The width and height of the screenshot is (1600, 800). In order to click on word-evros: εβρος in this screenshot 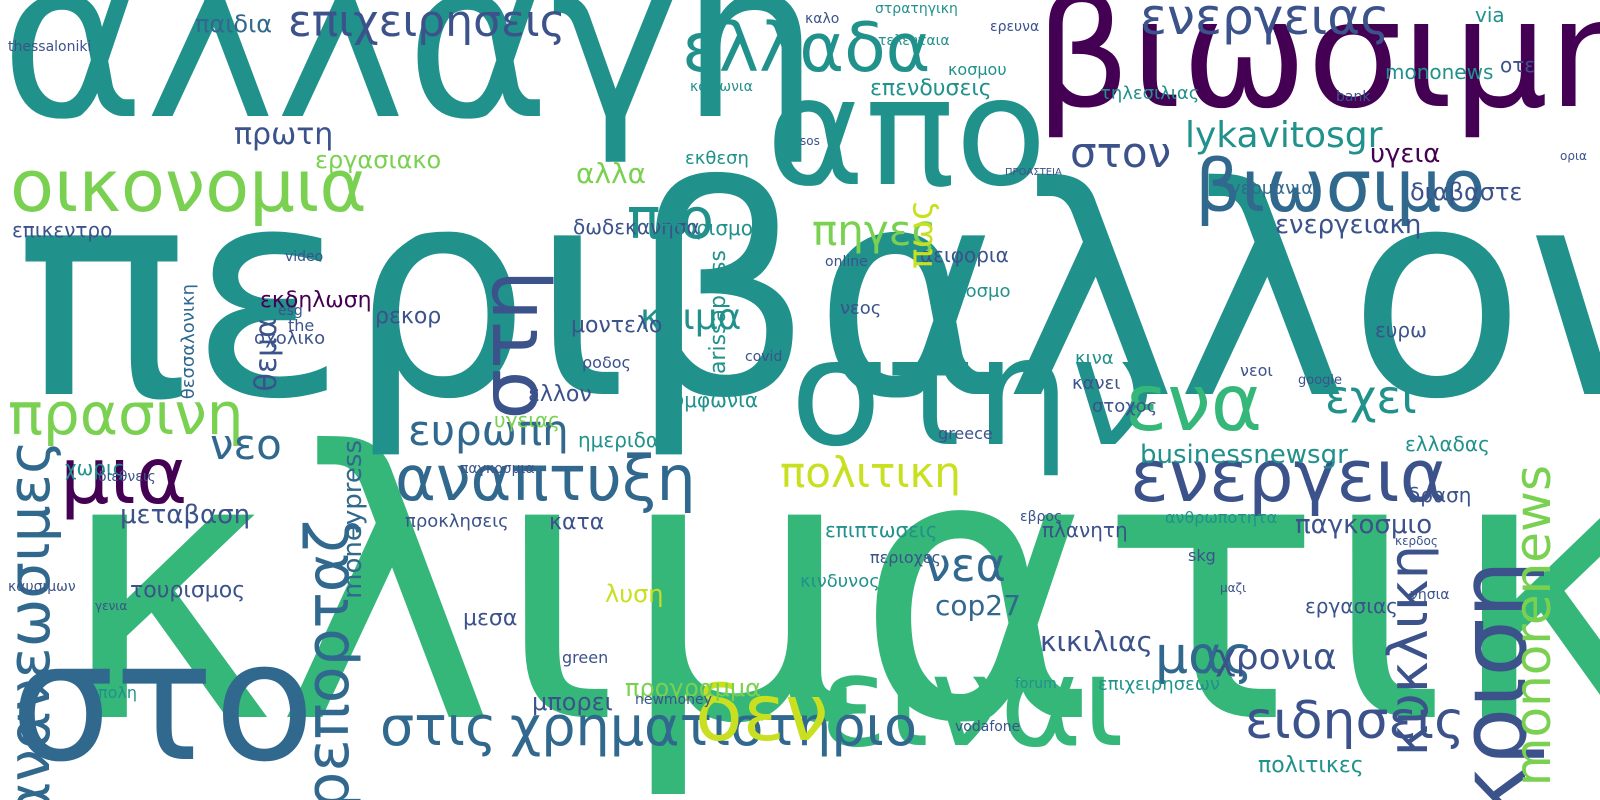, I will do `click(1041, 517)`.